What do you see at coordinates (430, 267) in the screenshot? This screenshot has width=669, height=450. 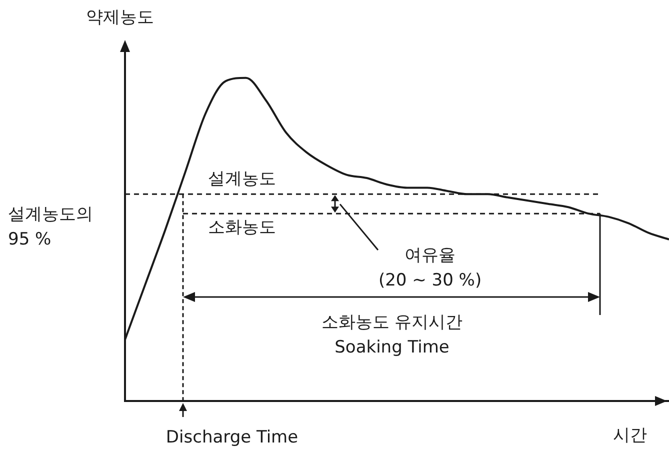 I see `annotation: 여유율 (20 ~ 30 %)` at bounding box center [430, 267].